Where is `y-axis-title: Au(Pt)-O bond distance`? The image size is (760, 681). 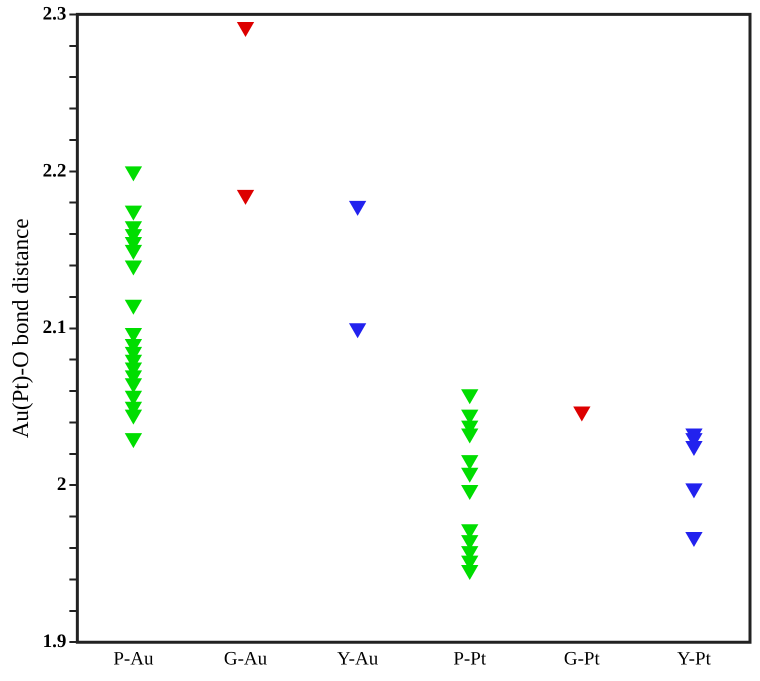 y-axis-title: Au(Pt)-O bond distance is located at coordinates (20, 328).